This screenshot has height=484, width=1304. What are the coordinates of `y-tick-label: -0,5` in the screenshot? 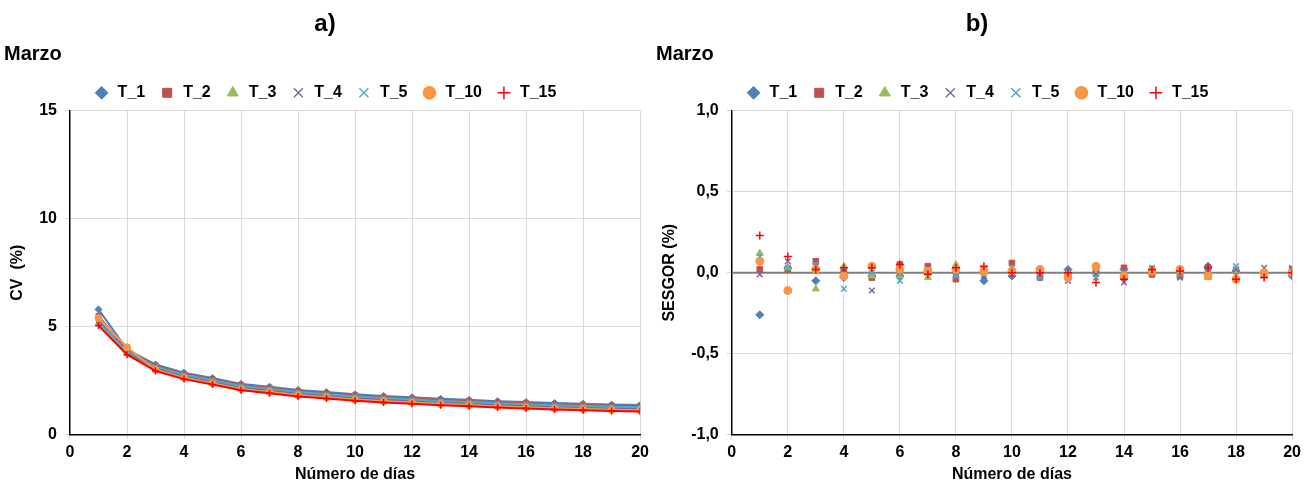 It's located at (705, 353).